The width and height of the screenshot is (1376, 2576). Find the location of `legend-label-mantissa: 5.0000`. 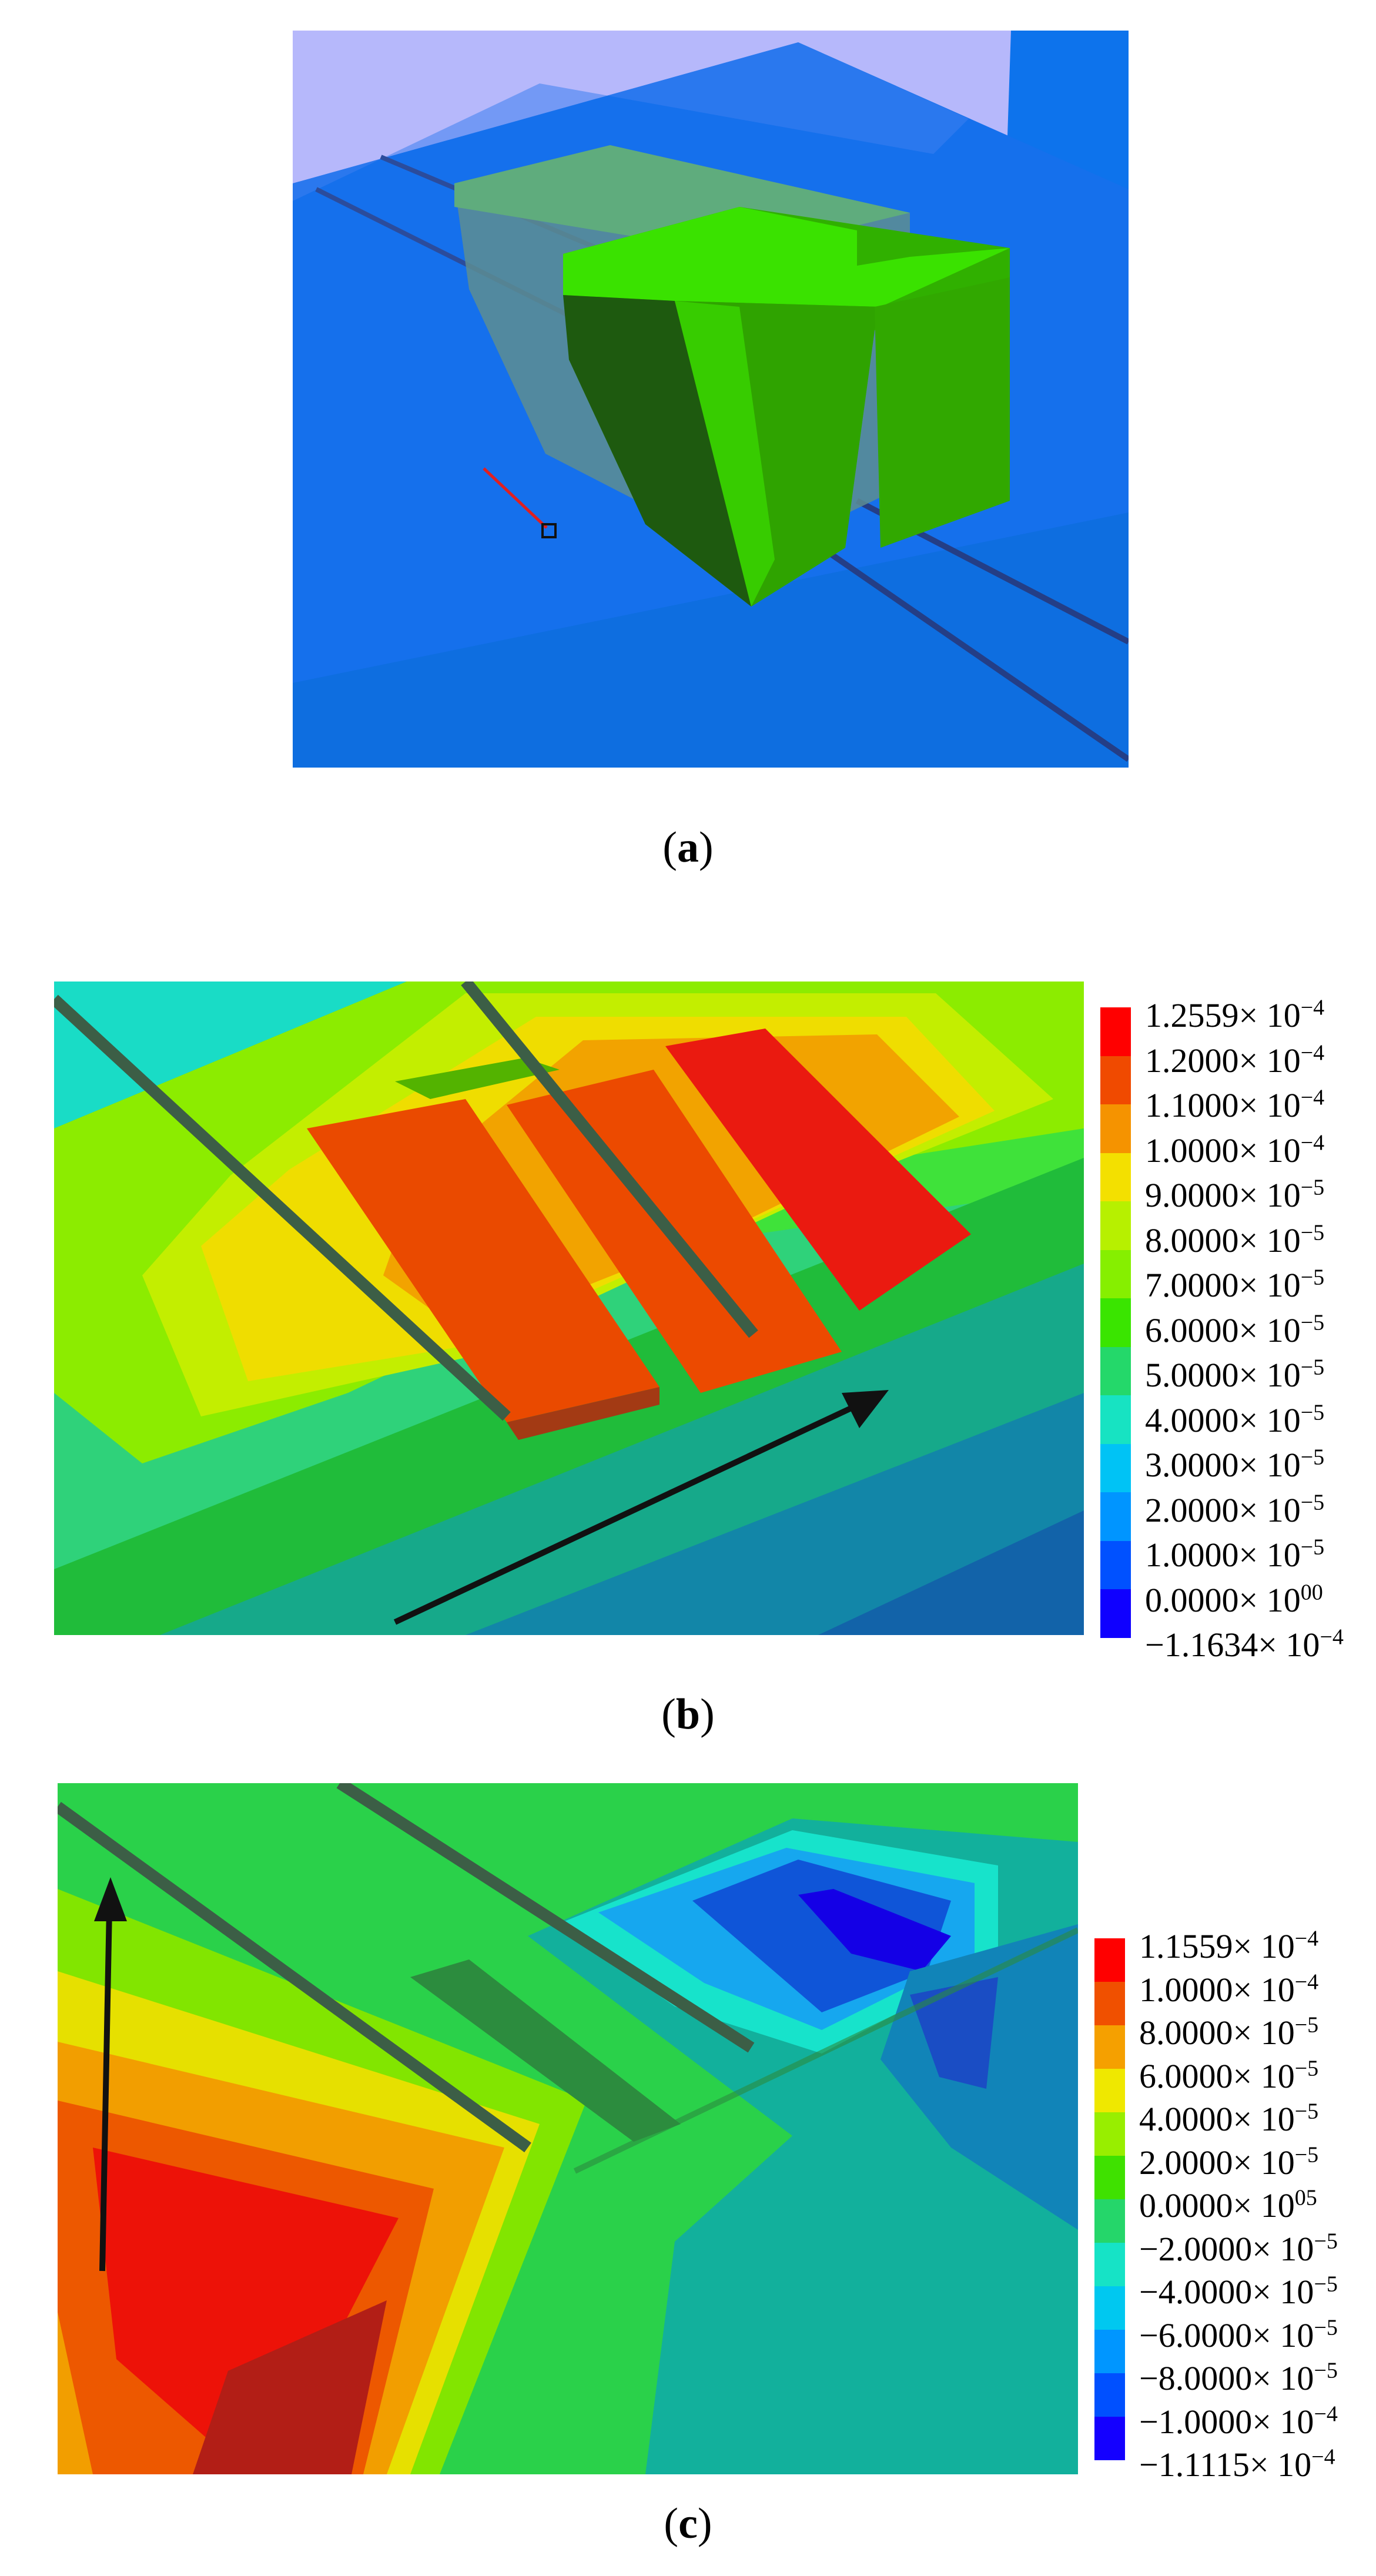

legend-label-mantissa: 5.0000 is located at coordinates (1192, 1375).